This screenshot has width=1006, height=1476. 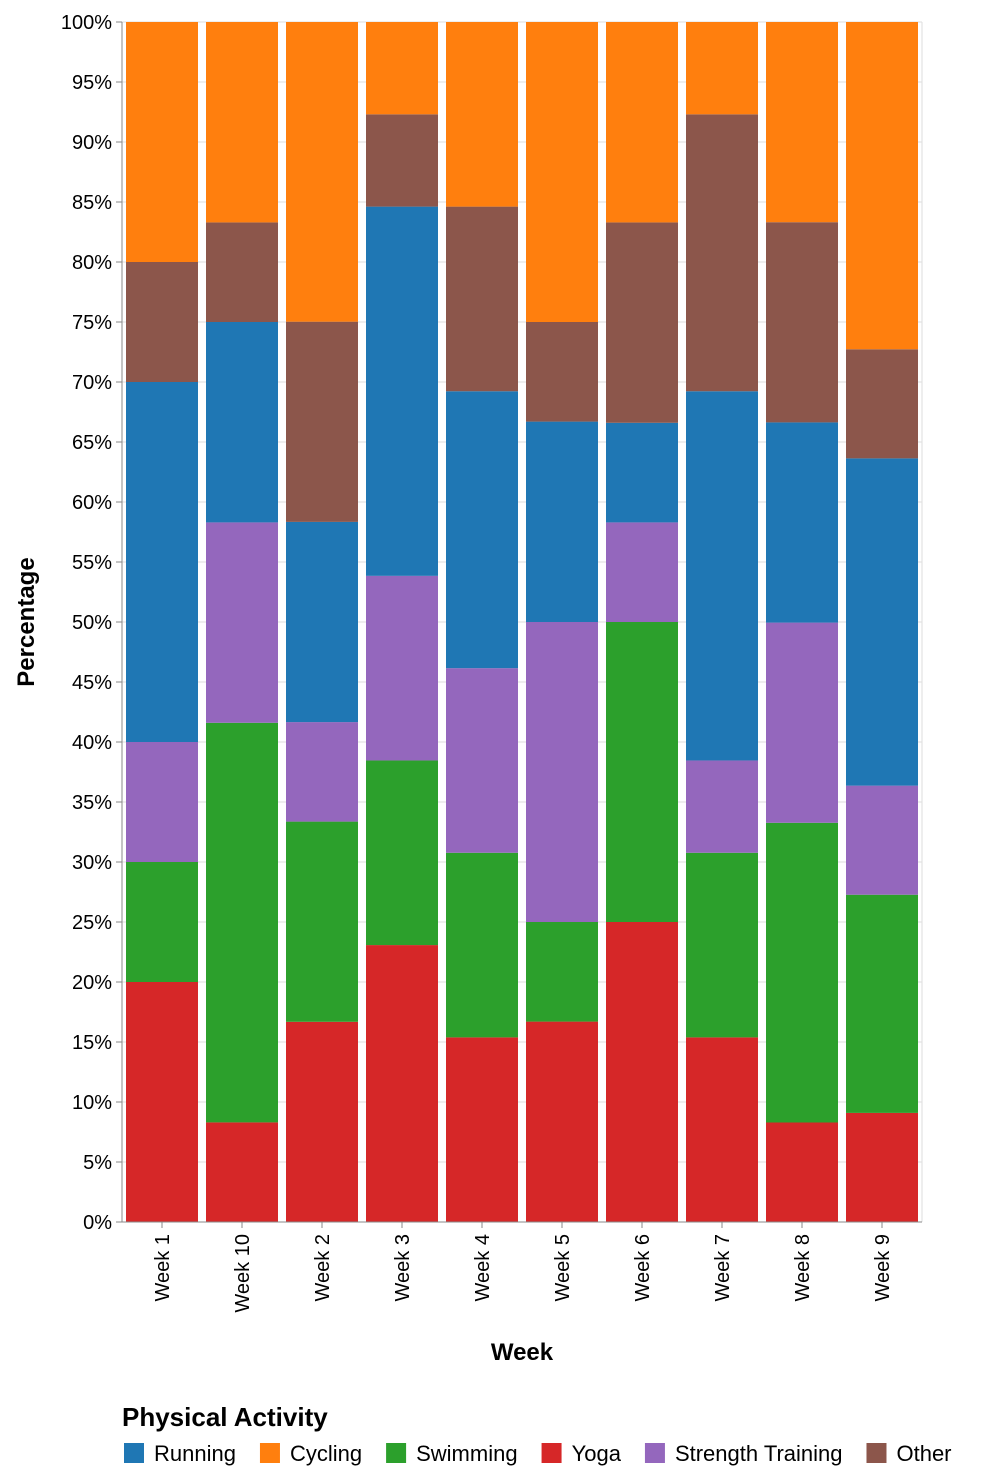 What do you see at coordinates (642, 122) in the screenshot?
I see `bar-week-6-cycling` at bounding box center [642, 122].